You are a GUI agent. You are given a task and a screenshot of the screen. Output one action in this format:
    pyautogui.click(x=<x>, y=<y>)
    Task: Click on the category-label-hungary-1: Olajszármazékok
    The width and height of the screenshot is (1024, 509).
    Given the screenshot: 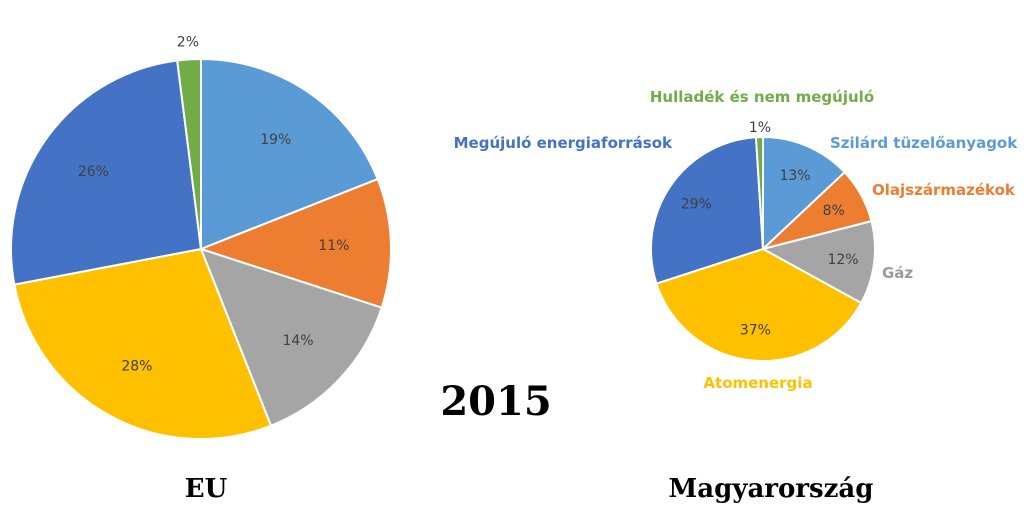 What is the action you would take?
    pyautogui.click(x=944, y=190)
    